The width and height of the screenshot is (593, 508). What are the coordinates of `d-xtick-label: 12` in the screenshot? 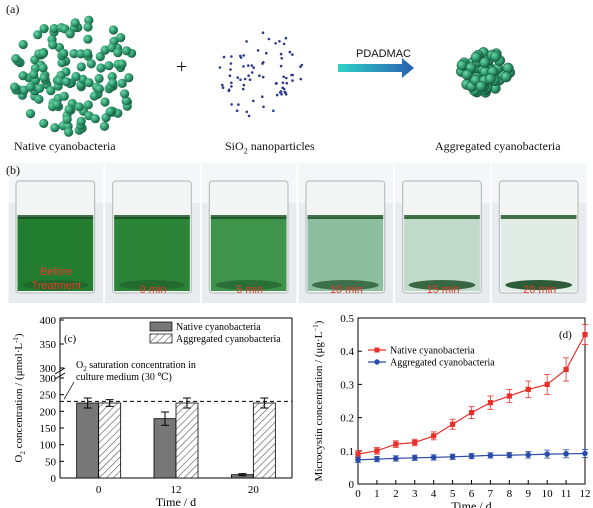 It's located at (585, 494).